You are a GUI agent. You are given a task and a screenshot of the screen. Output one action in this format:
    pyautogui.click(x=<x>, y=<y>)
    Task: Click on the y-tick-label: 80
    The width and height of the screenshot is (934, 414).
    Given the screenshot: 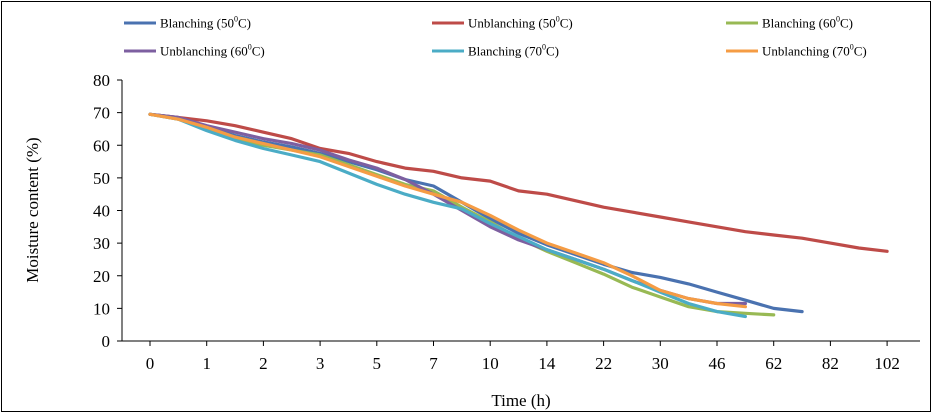 What is the action you would take?
    pyautogui.click(x=101, y=80)
    